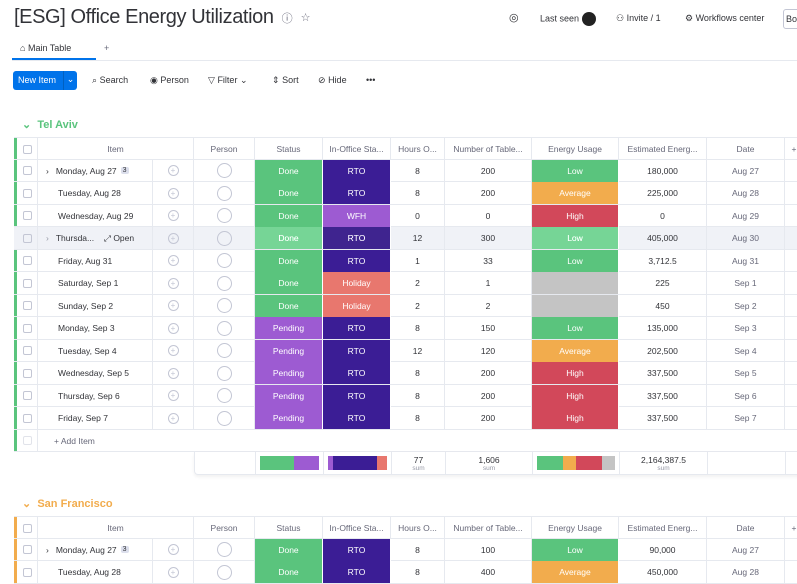 This screenshot has width=797, height=584. What do you see at coordinates (83, 418) in the screenshot?
I see `item-name: Friday, Sep 7` at bounding box center [83, 418].